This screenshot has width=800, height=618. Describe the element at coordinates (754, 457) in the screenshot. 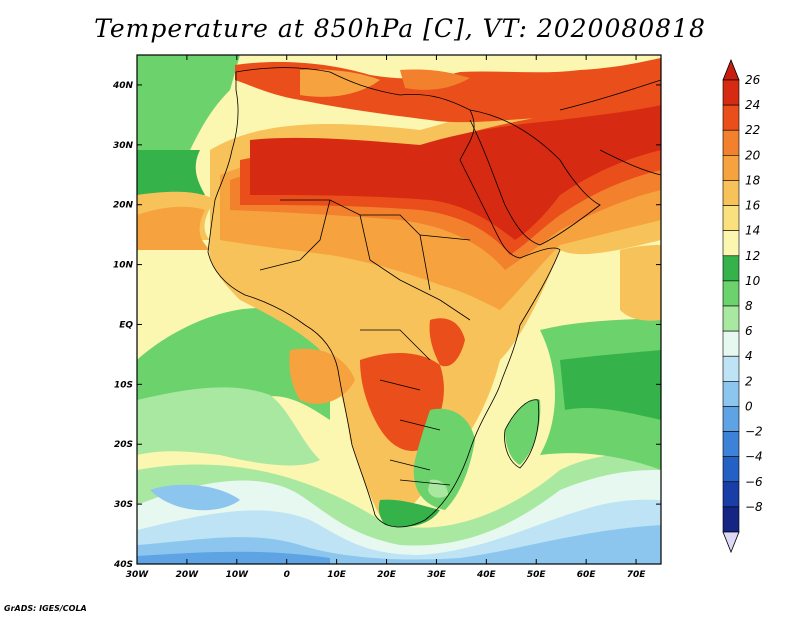

I see `colorbar-label: −4` at that location.